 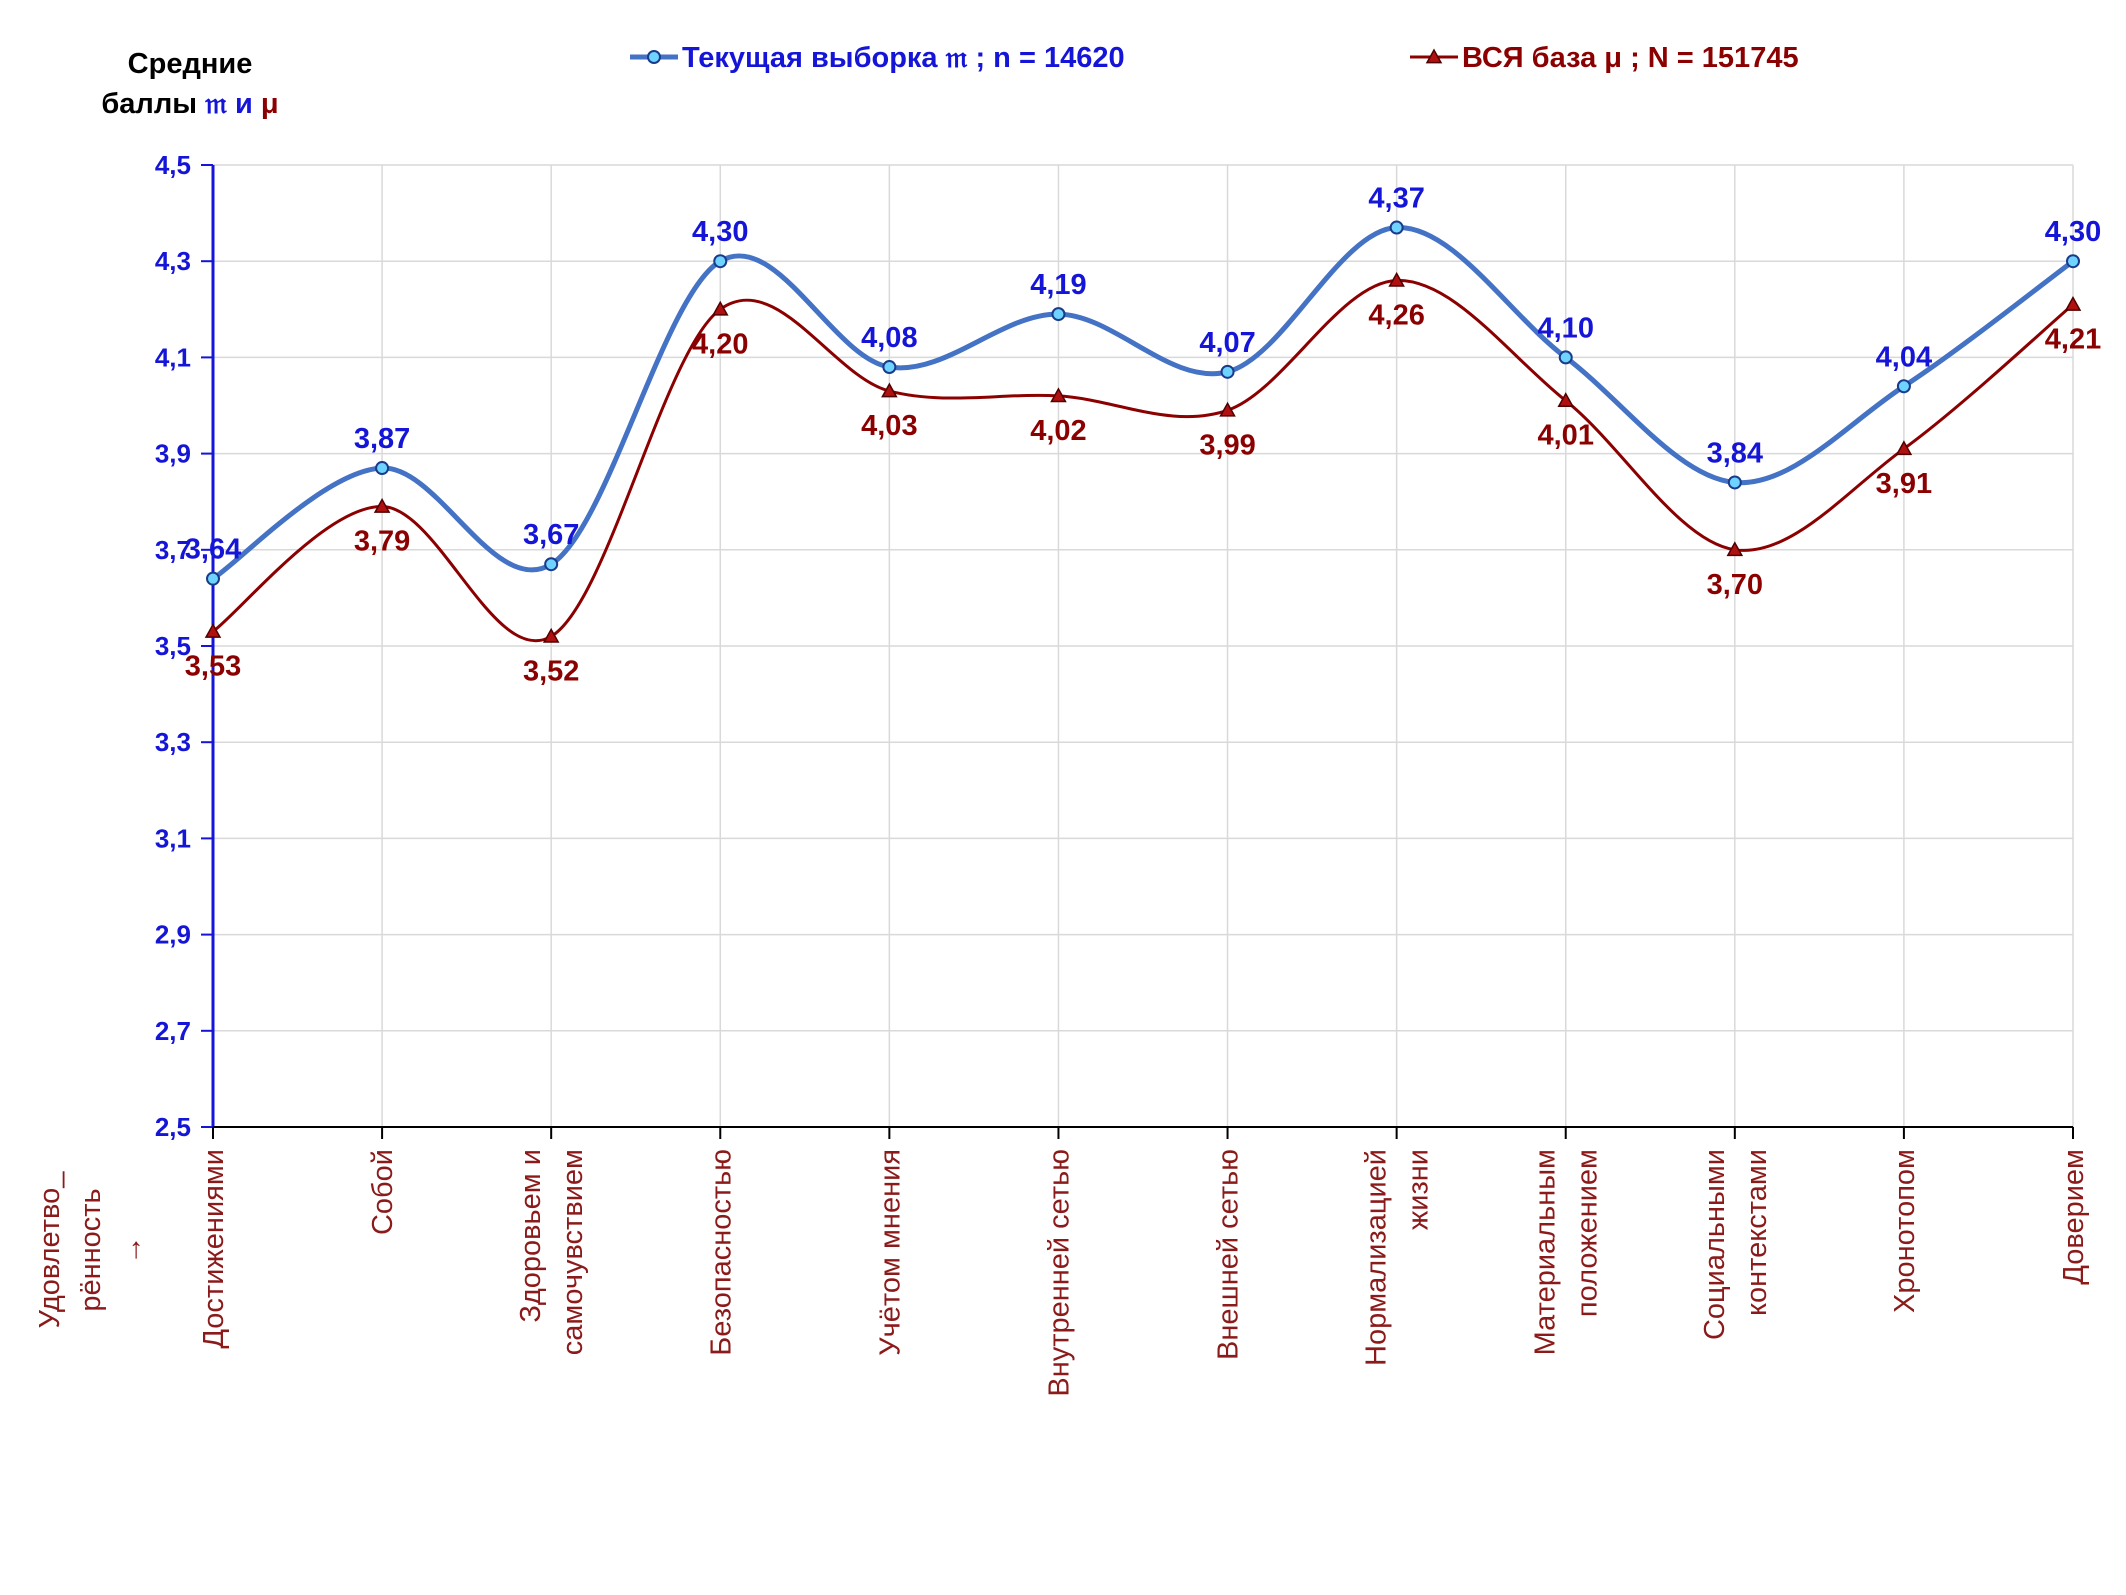 I want to click on legend-item-base: ВСЯ база μ ; N = 151745, so click(x=1604, y=58).